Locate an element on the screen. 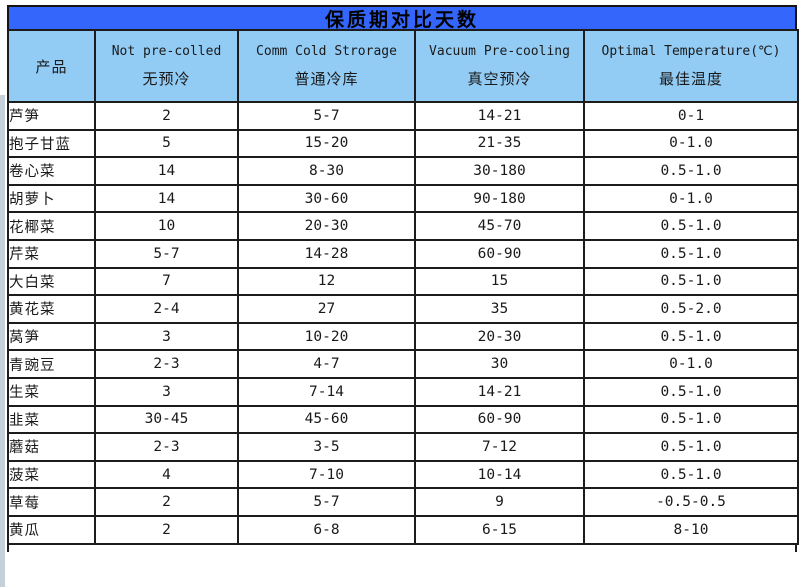  value-cell: 15-20 is located at coordinates (326, 143).